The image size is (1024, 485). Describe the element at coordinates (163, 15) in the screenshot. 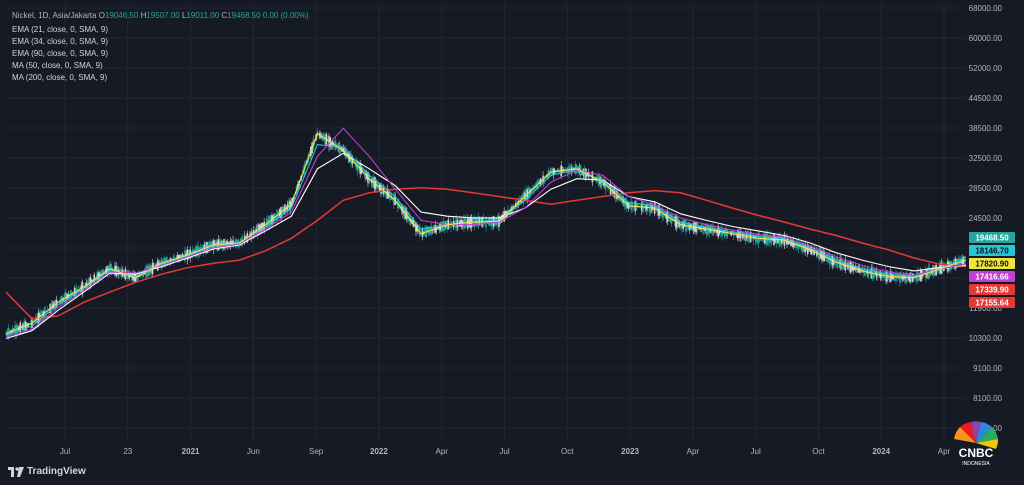

I see `high-value: 19507.00` at that location.